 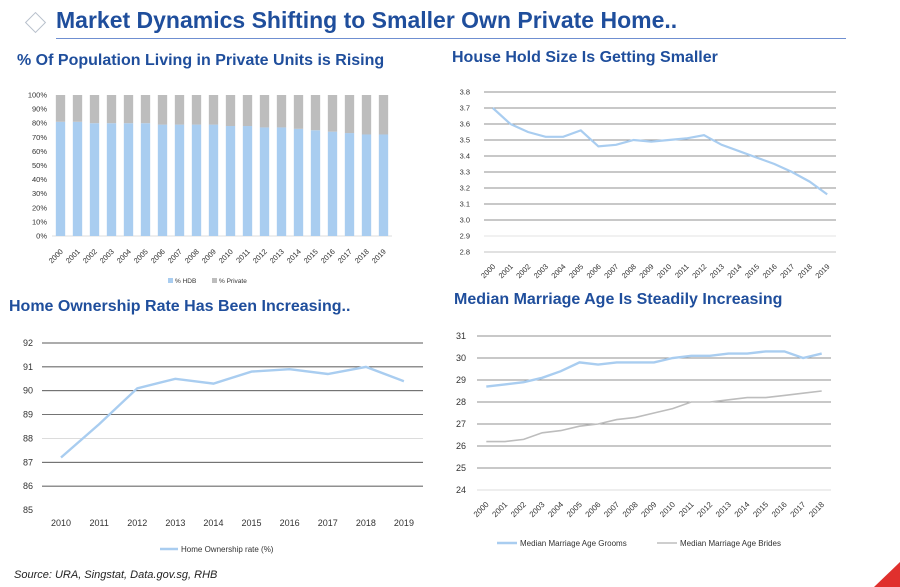 I want to click on y-tick-label: 92, so click(x=28, y=343).